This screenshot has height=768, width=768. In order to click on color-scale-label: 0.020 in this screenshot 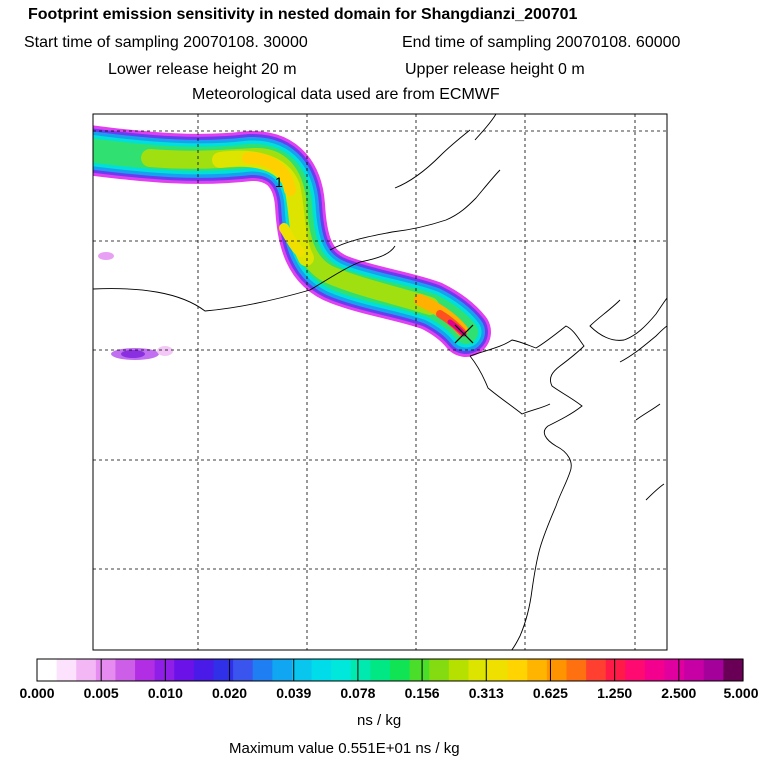, I will do `click(229, 693)`.